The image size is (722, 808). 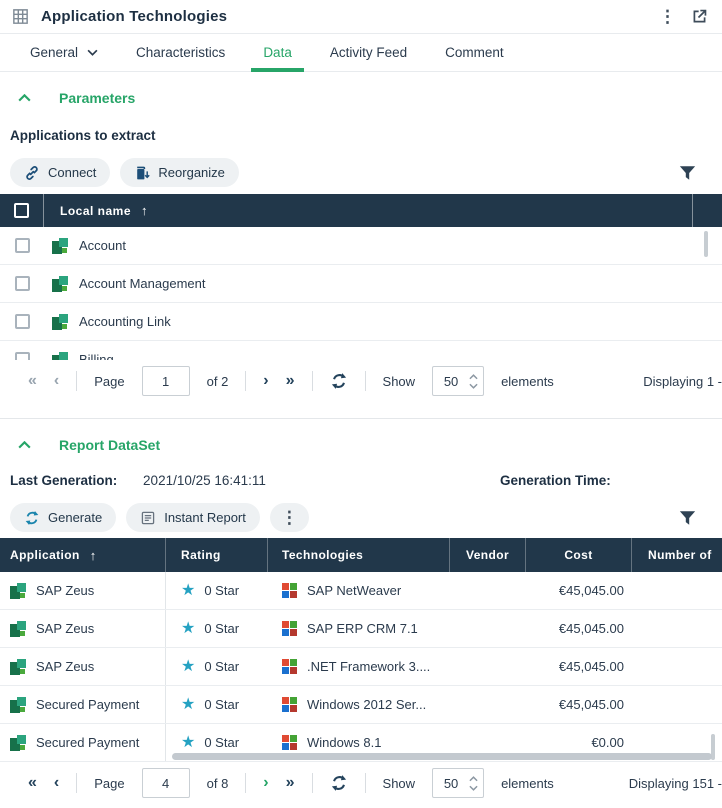 What do you see at coordinates (289, 517) in the screenshot?
I see `more-actions-button: ⋮` at bounding box center [289, 517].